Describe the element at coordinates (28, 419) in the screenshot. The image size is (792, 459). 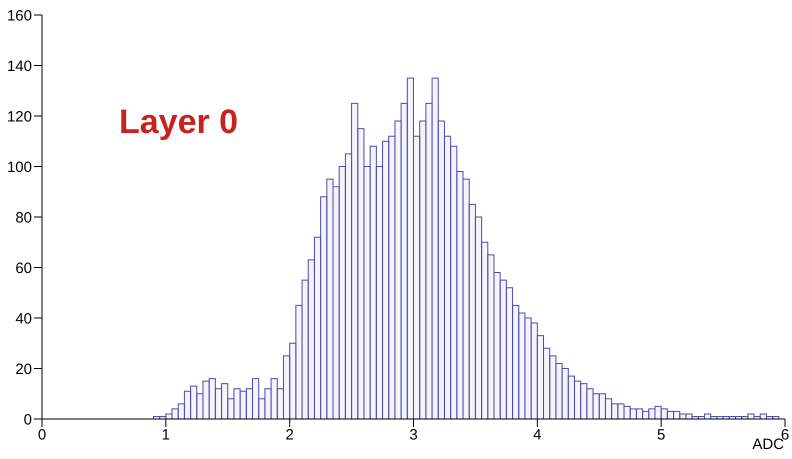
I see `y-tick-label: 0` at that location.